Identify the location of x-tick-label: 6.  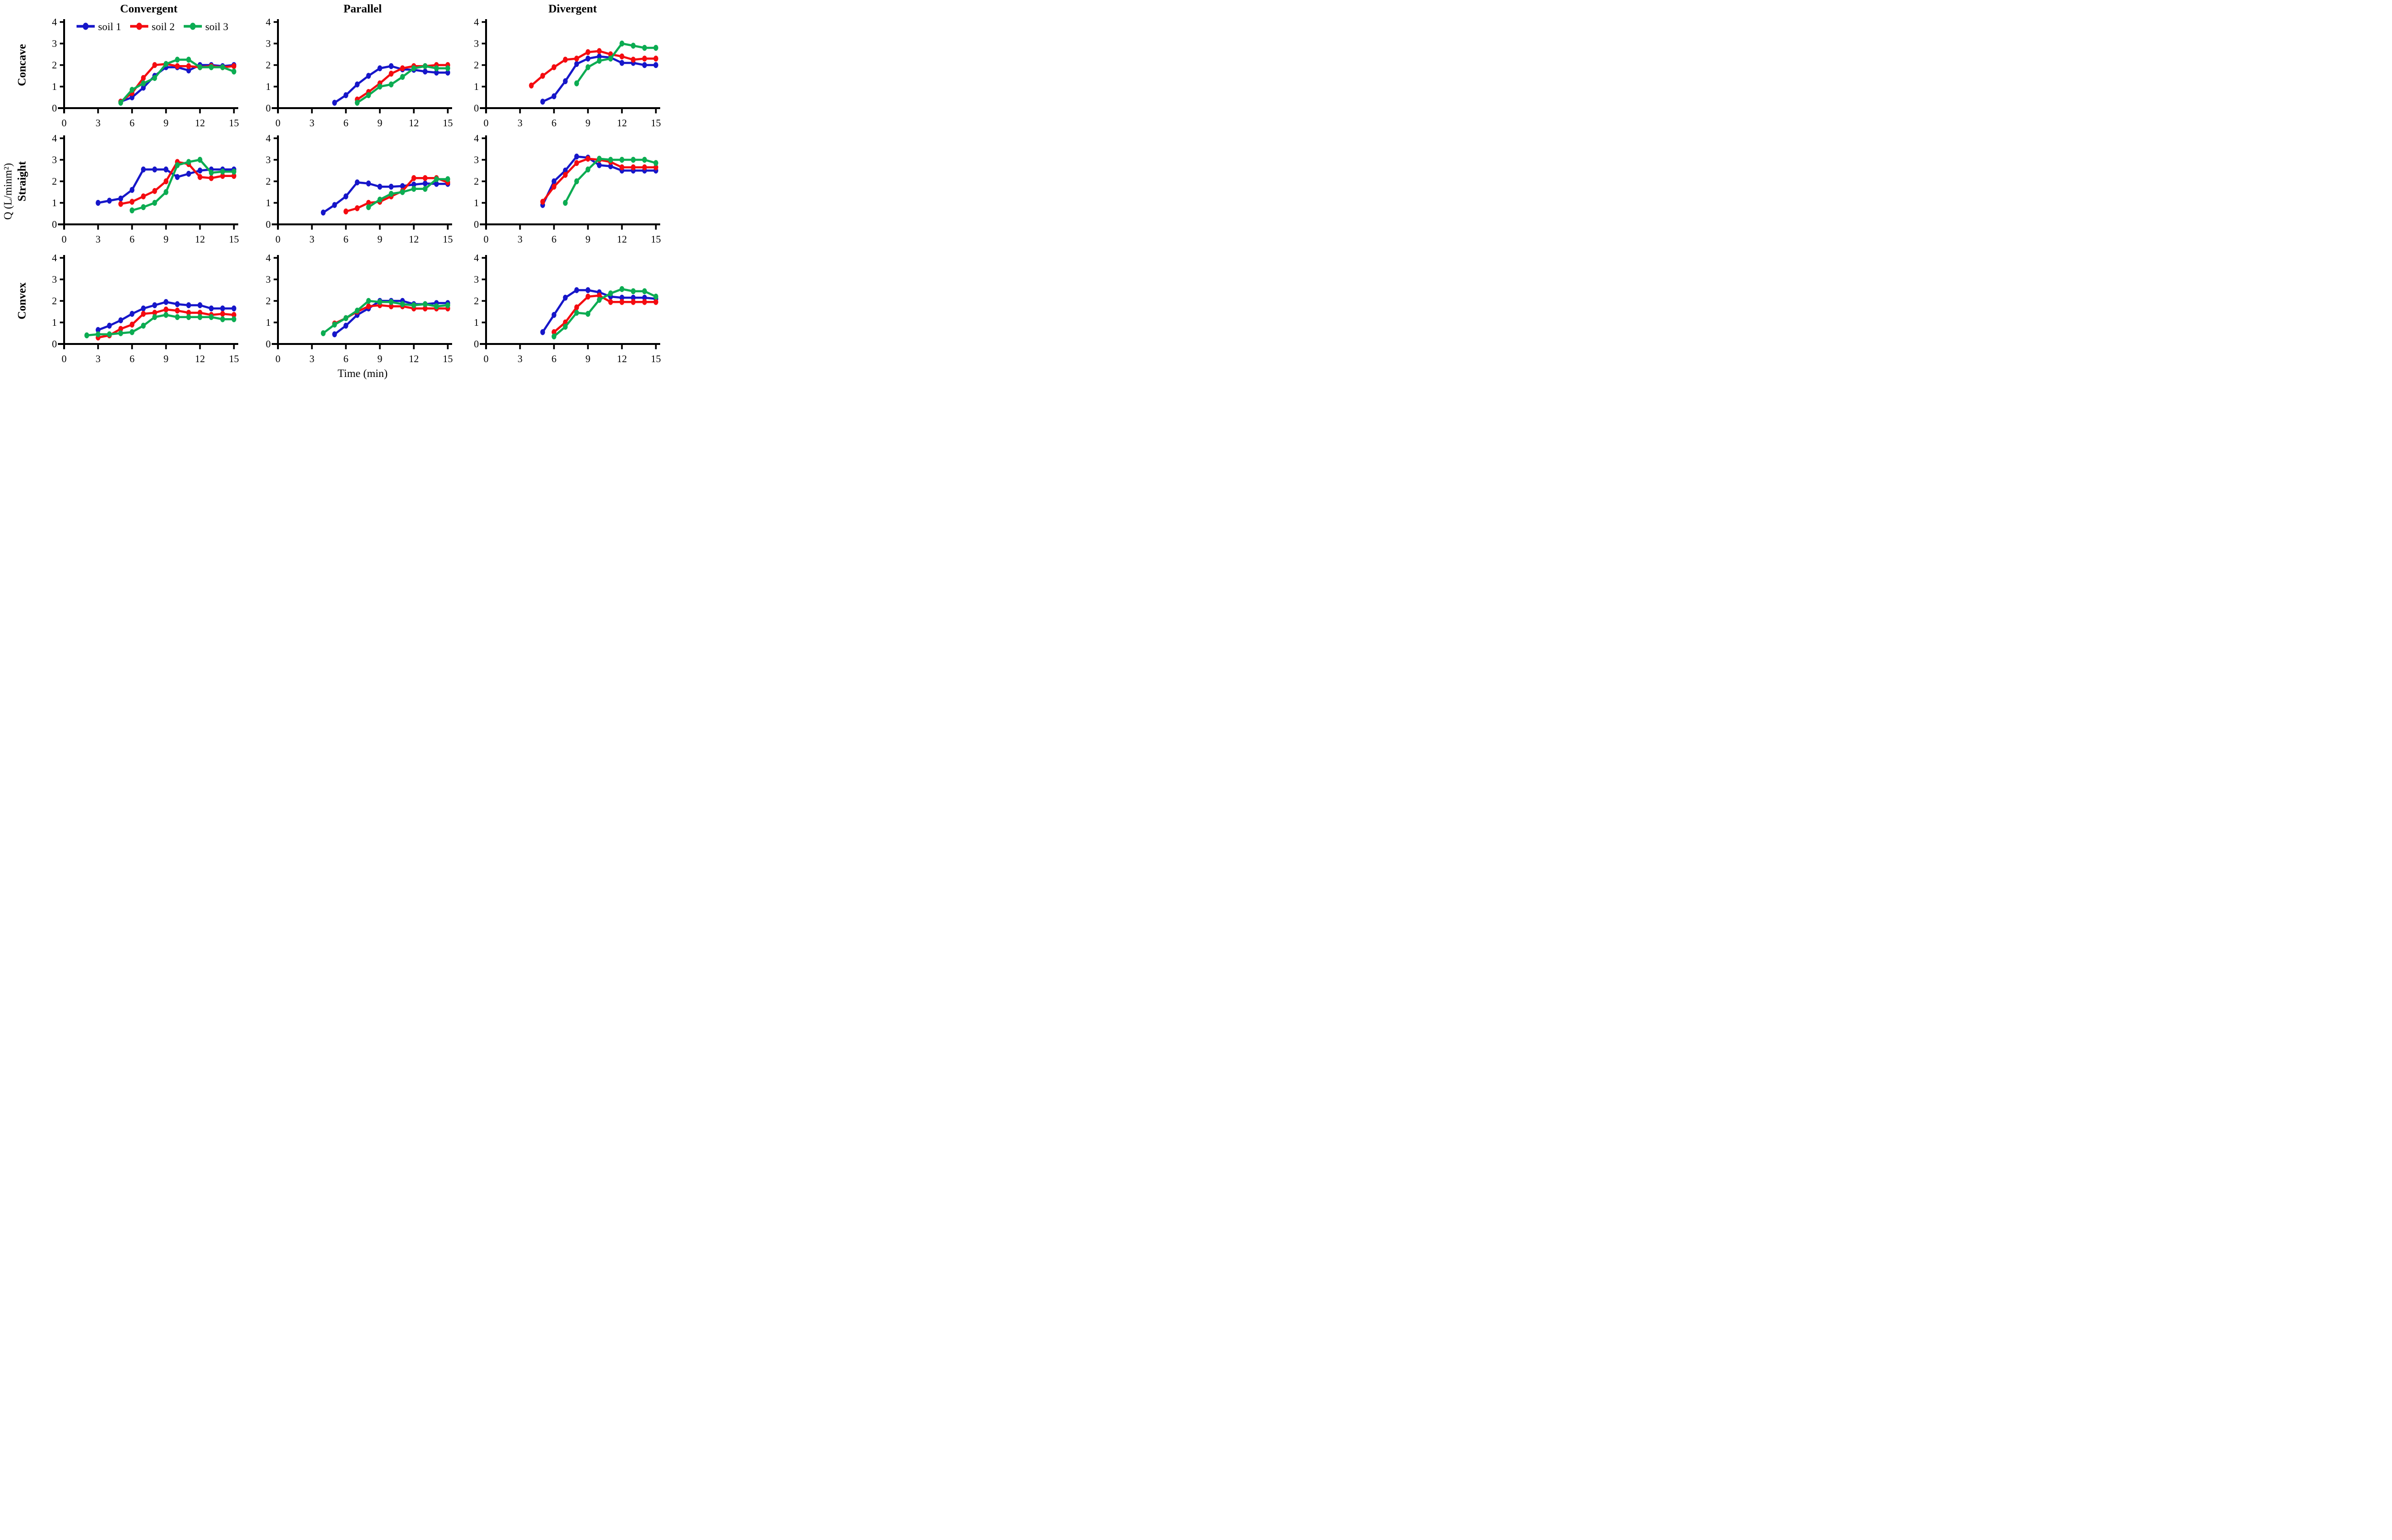
(346, 359).